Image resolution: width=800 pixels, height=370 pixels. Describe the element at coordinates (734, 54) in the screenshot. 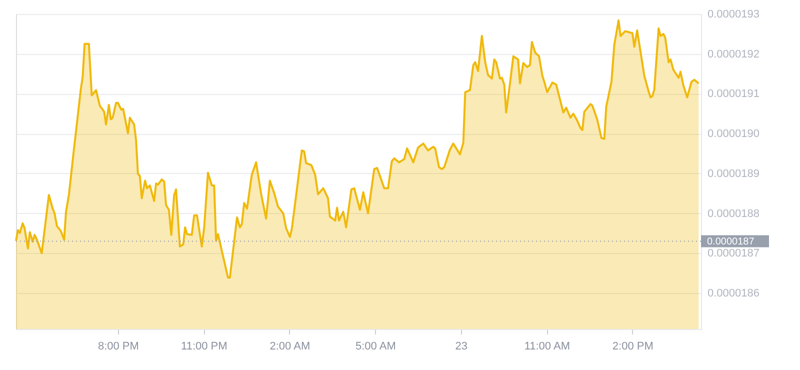

I see `y-tick-label: 0.0000192` at that location.